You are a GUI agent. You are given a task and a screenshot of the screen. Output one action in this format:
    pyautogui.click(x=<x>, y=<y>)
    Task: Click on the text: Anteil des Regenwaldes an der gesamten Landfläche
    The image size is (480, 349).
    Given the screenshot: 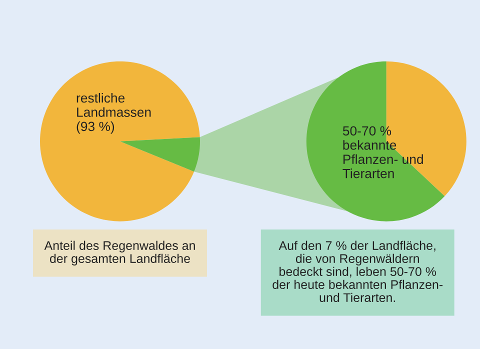 What is the action you would take?
    pyautogui.click(x=119, y=253)
    